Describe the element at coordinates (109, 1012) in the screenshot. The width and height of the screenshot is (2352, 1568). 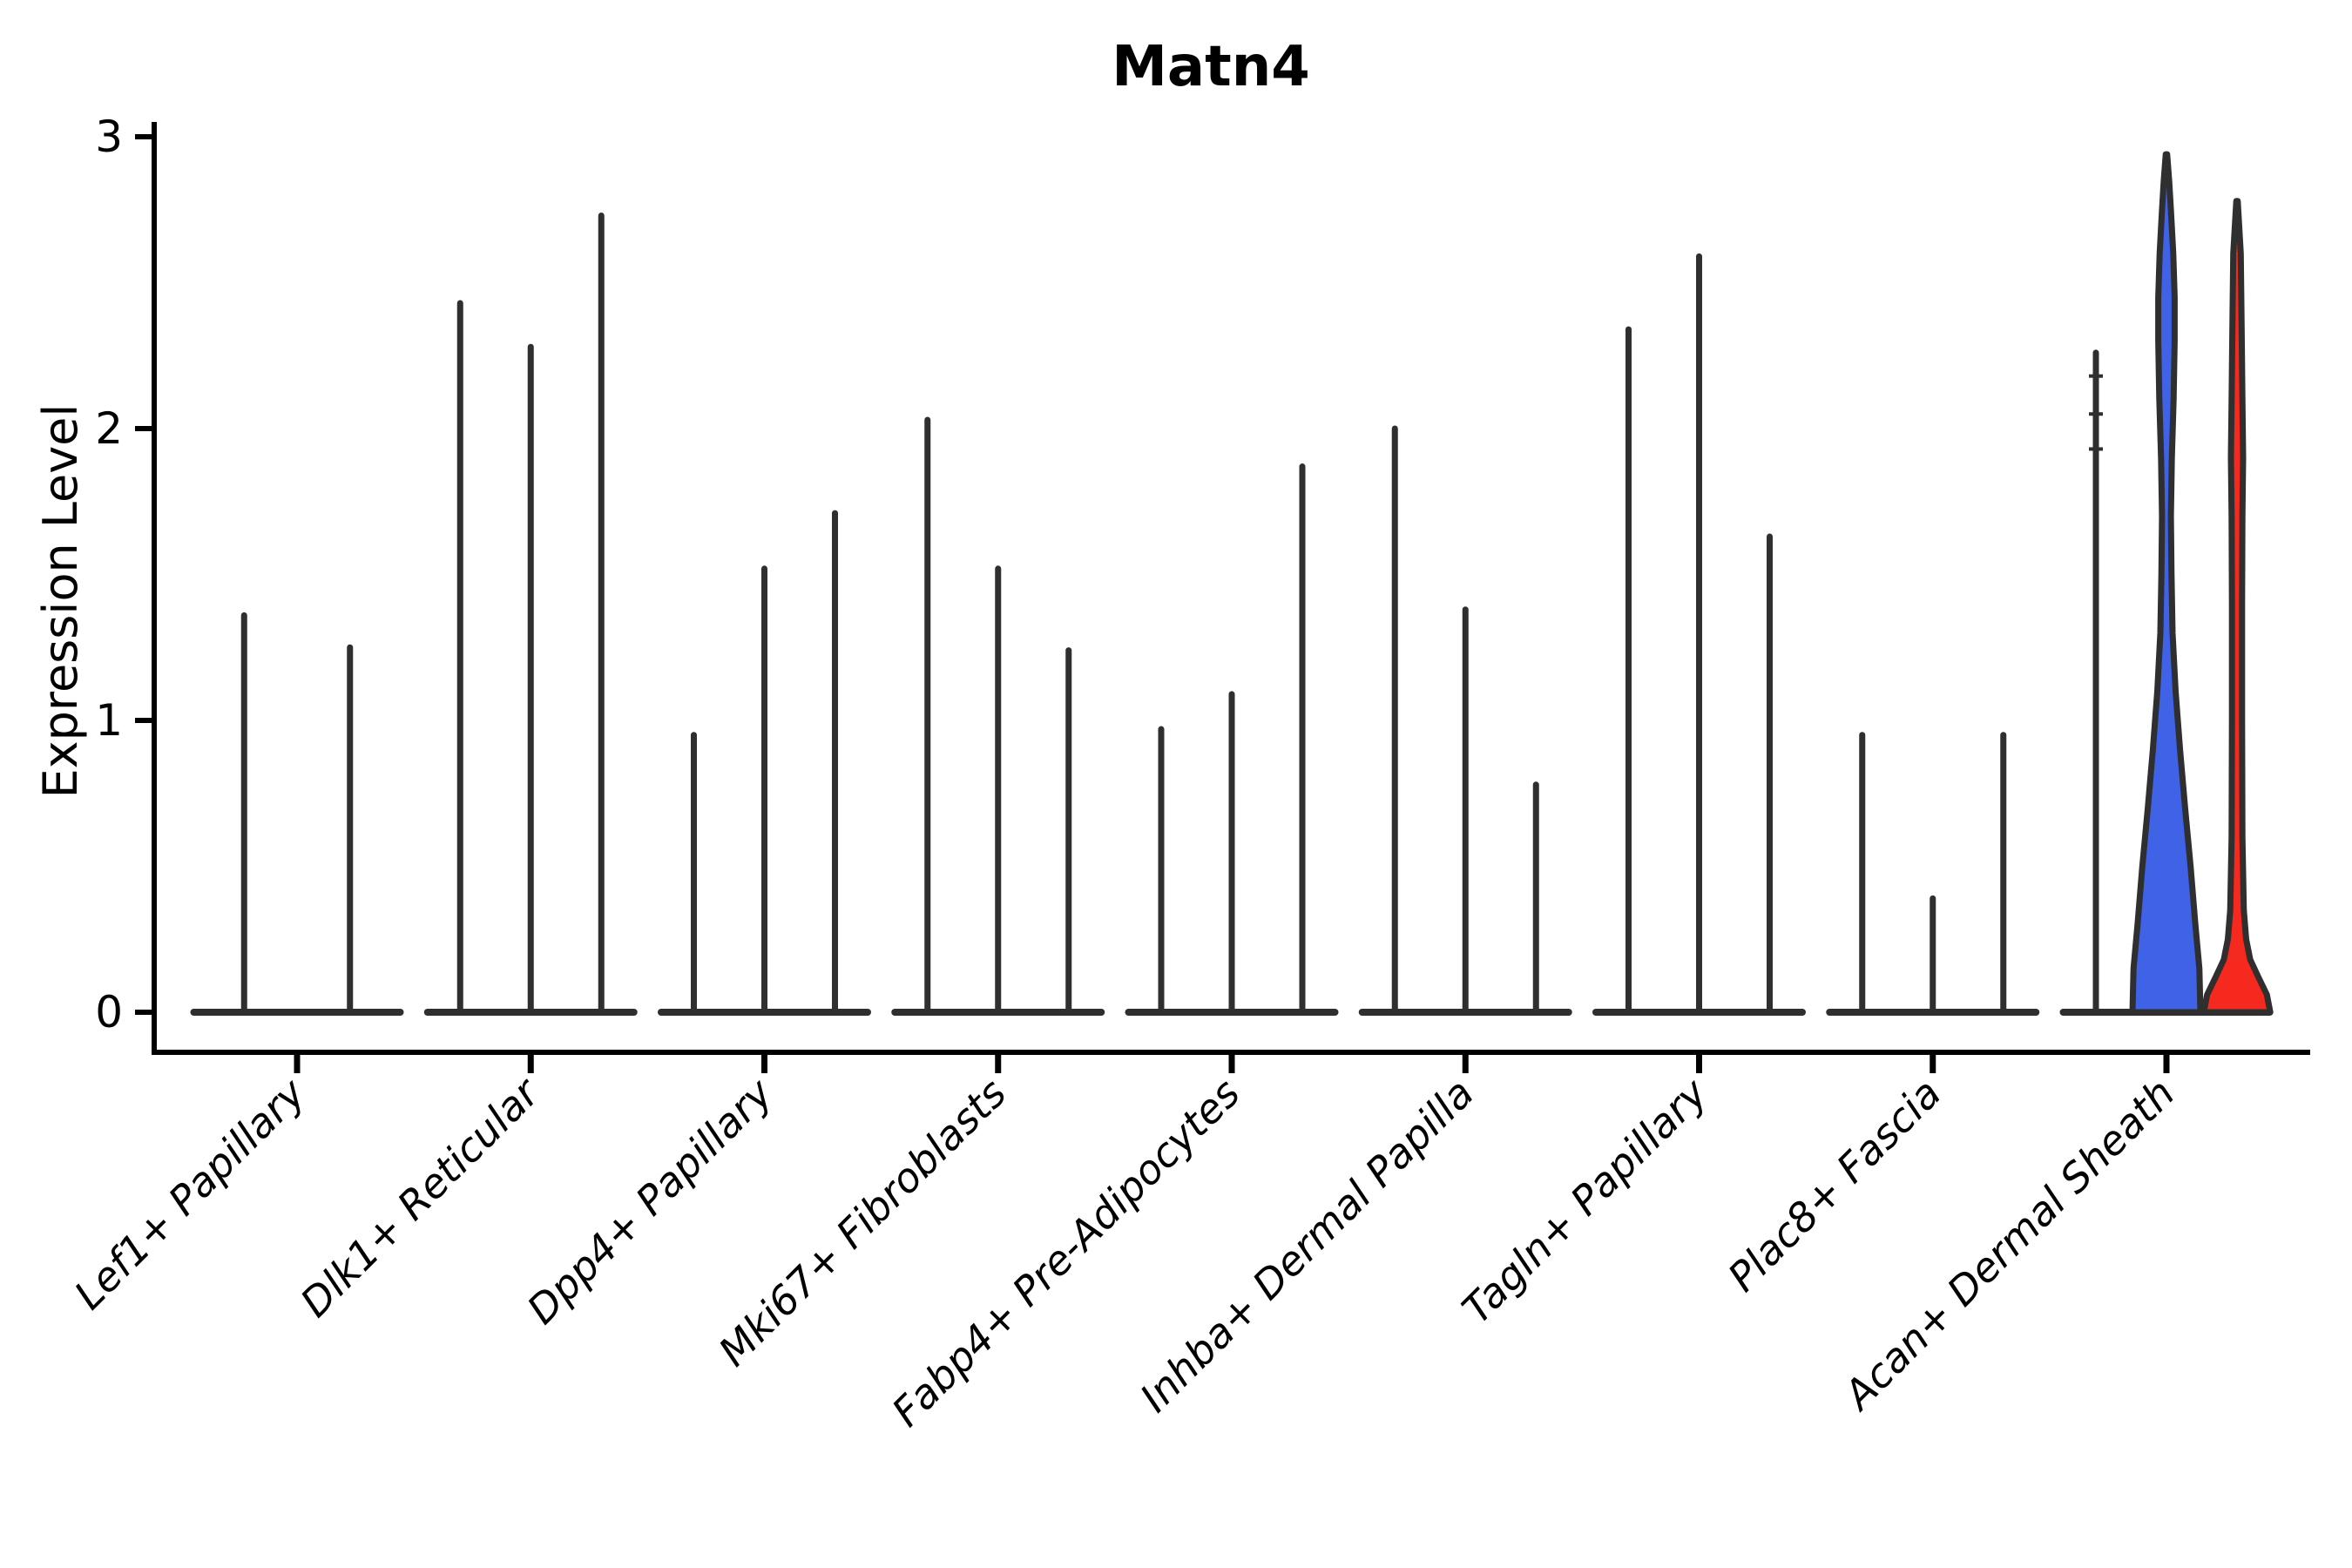
I see `y-tick-label: 0` at that location.